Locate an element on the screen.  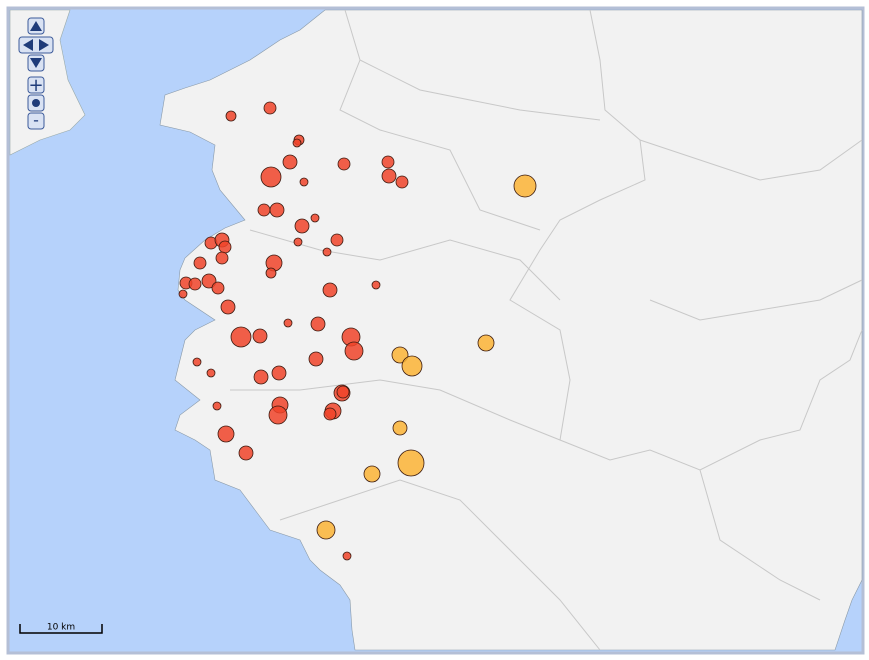
scale-label: 10 km is located at coordinates (61, 628).